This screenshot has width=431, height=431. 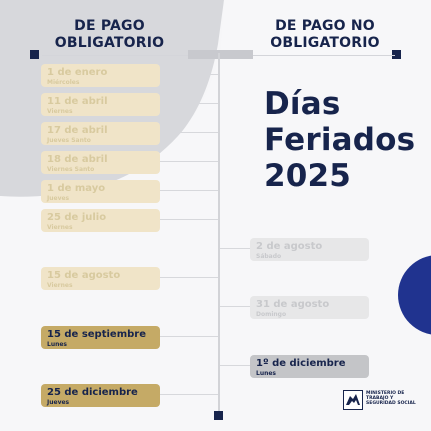 What do you see at coordinates (289, 246) in the screenshot?
I see `holiday-date: 2 de agosto` at bounding box center [289, 246].